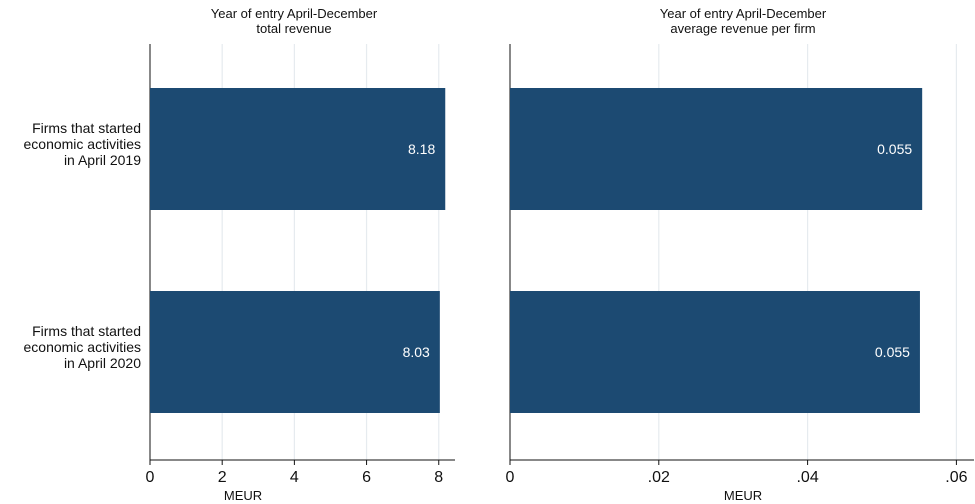 Image resolution: width=975 pixels, height=504 pixels. Describe the element at coordinates (421, 149) in the screenshot. I see `bar-data-label: 8.18` at that location.